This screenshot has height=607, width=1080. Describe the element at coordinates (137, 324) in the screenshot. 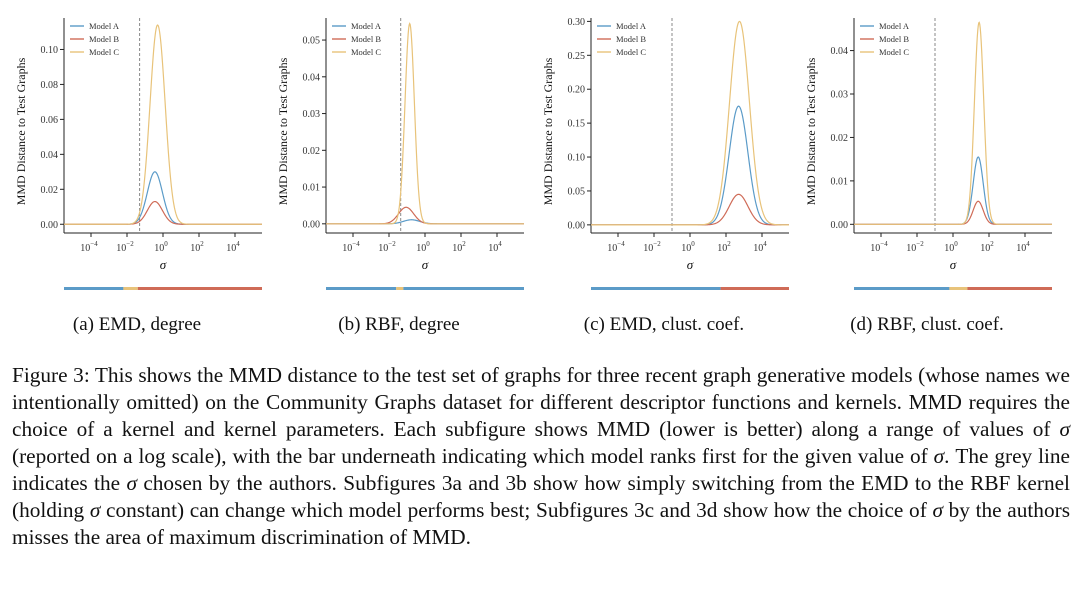

I see `subcaption-a: (a) EMD, degree` at that location.